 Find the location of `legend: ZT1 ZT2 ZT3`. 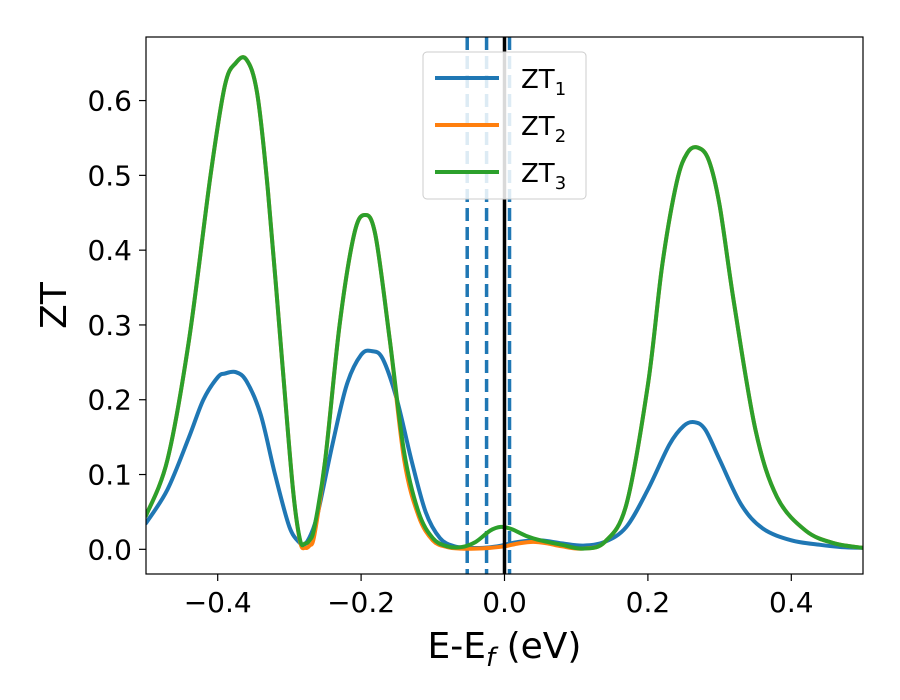

legend: ZT1 ZT2 ZT3 is located at coordinates (504, 125).